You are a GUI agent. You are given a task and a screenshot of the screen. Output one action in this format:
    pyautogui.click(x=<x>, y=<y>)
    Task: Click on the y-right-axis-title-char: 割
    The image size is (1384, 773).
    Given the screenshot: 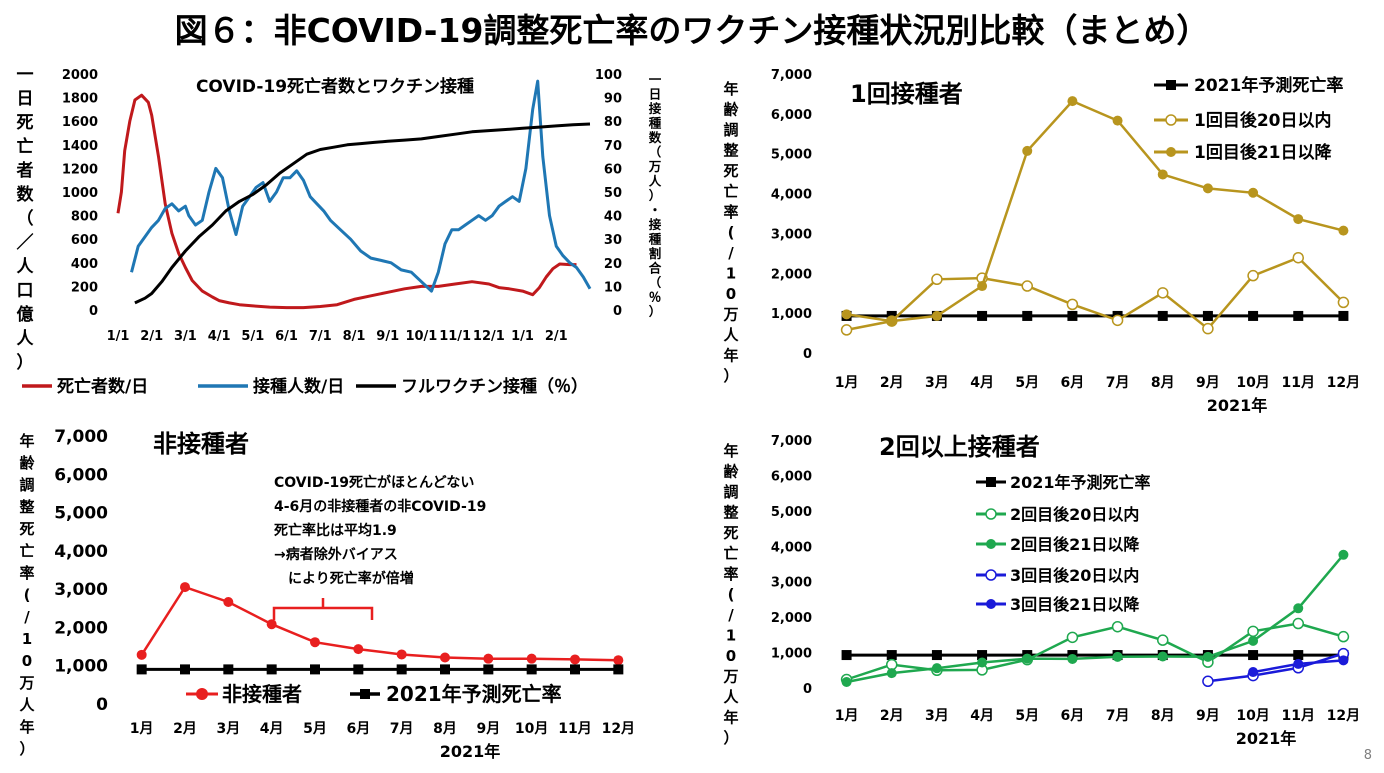 What is the action you would take?
    pyautogui.click(x=655, y=253)
    